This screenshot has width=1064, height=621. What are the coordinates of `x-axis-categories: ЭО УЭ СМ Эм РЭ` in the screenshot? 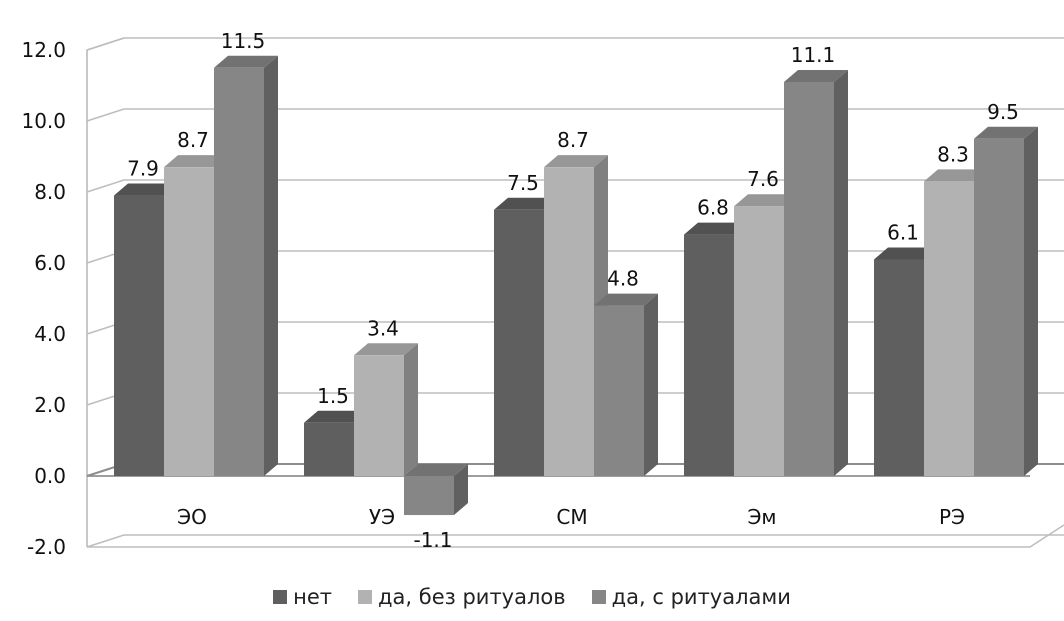 It's located at (571, 517).